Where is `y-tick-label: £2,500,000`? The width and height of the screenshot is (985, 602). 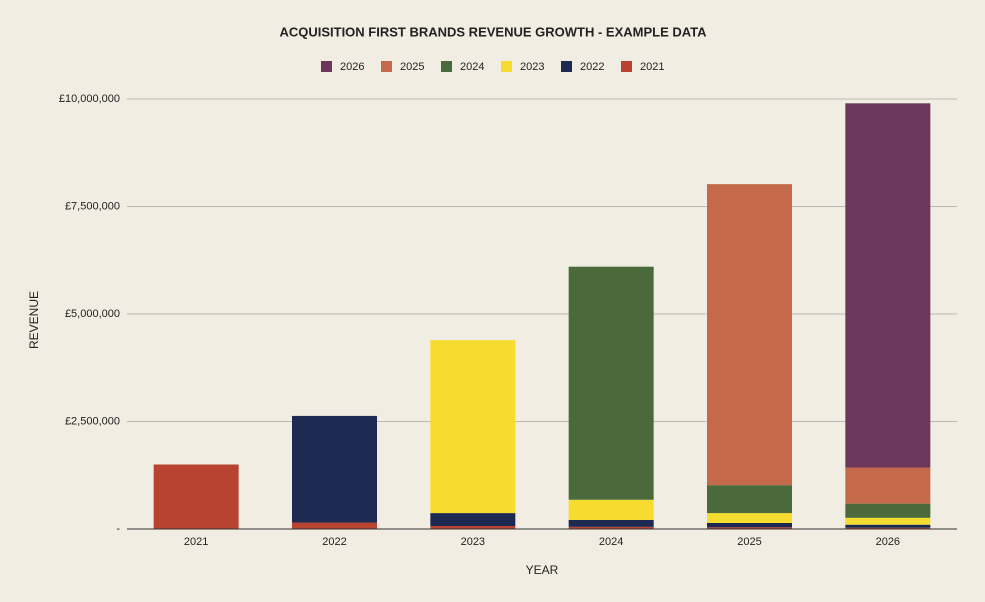 y-tick-label: £2,500,000 is located at coordinates (92, 421).